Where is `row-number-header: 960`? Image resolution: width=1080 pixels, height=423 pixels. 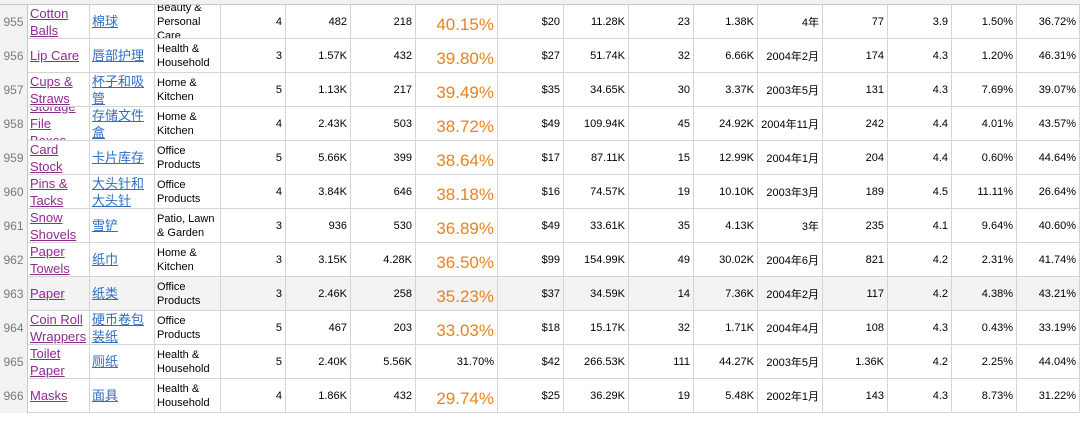 row-number-header: 960 is located at coordinates (14, 192).